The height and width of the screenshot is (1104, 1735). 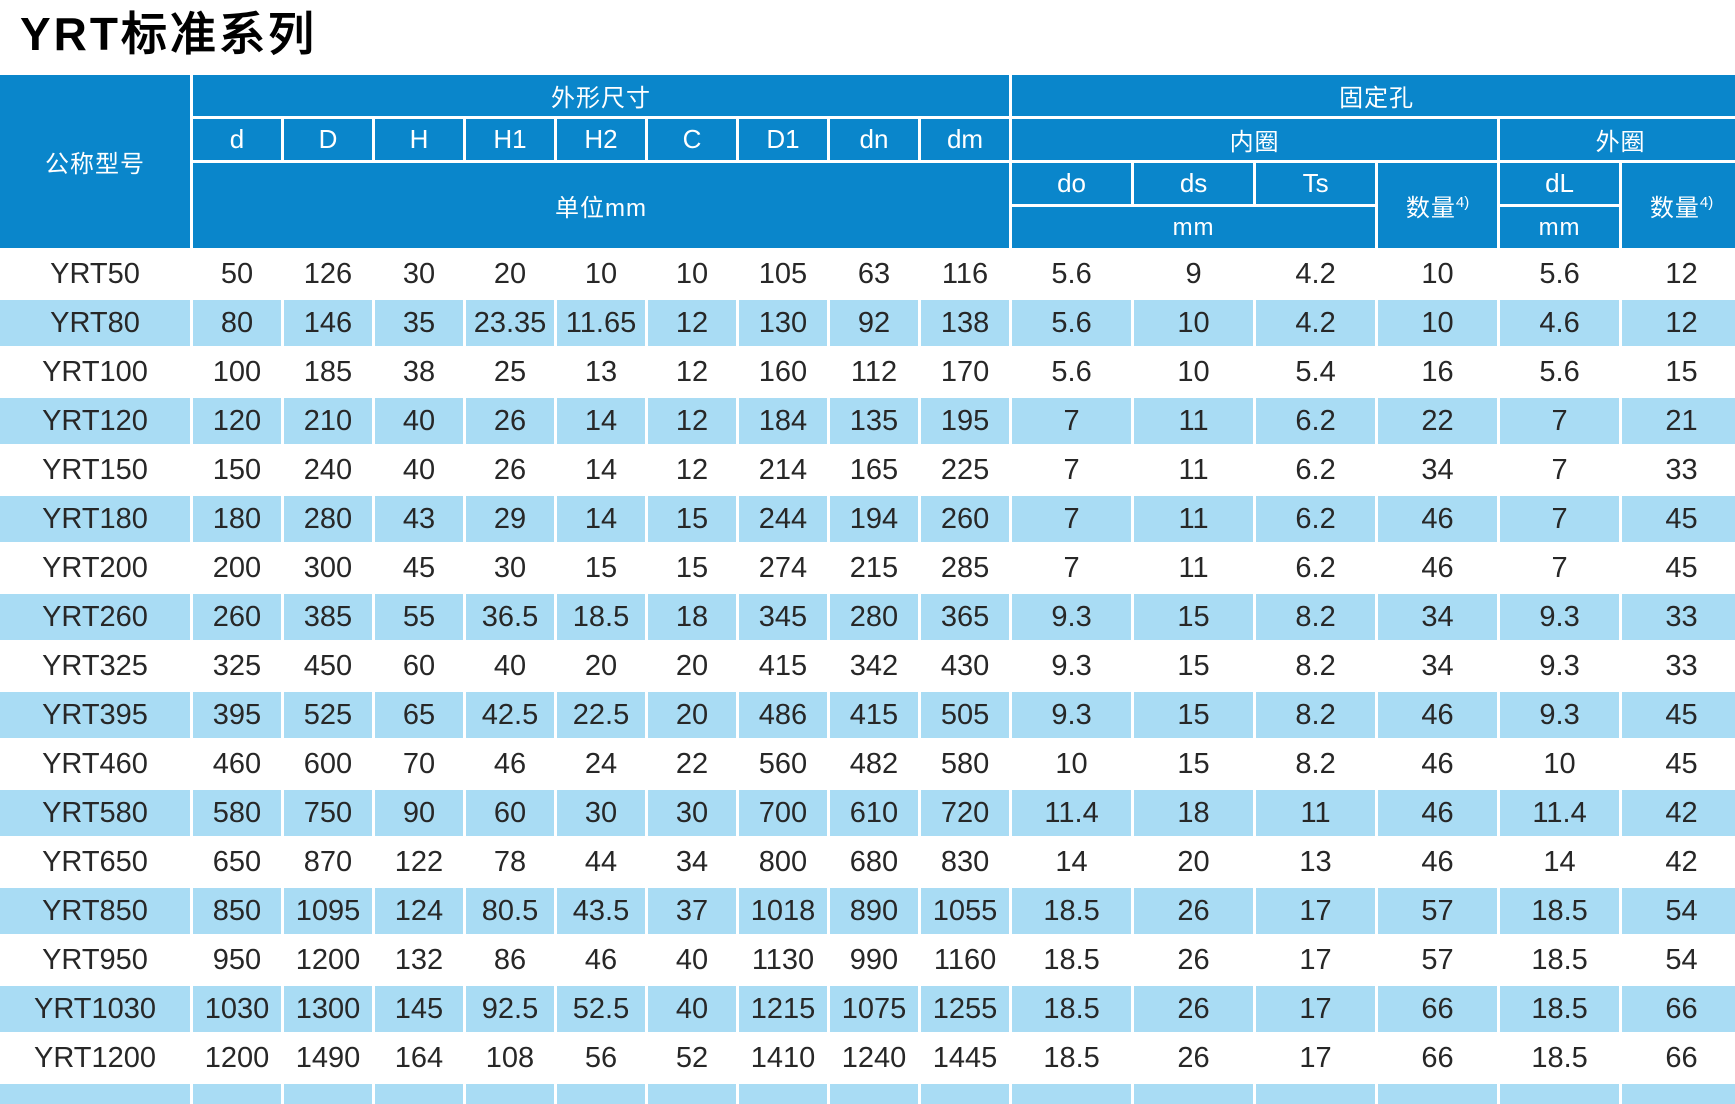 I want to click on col-header-do: do, so click(x=1072, y=183).